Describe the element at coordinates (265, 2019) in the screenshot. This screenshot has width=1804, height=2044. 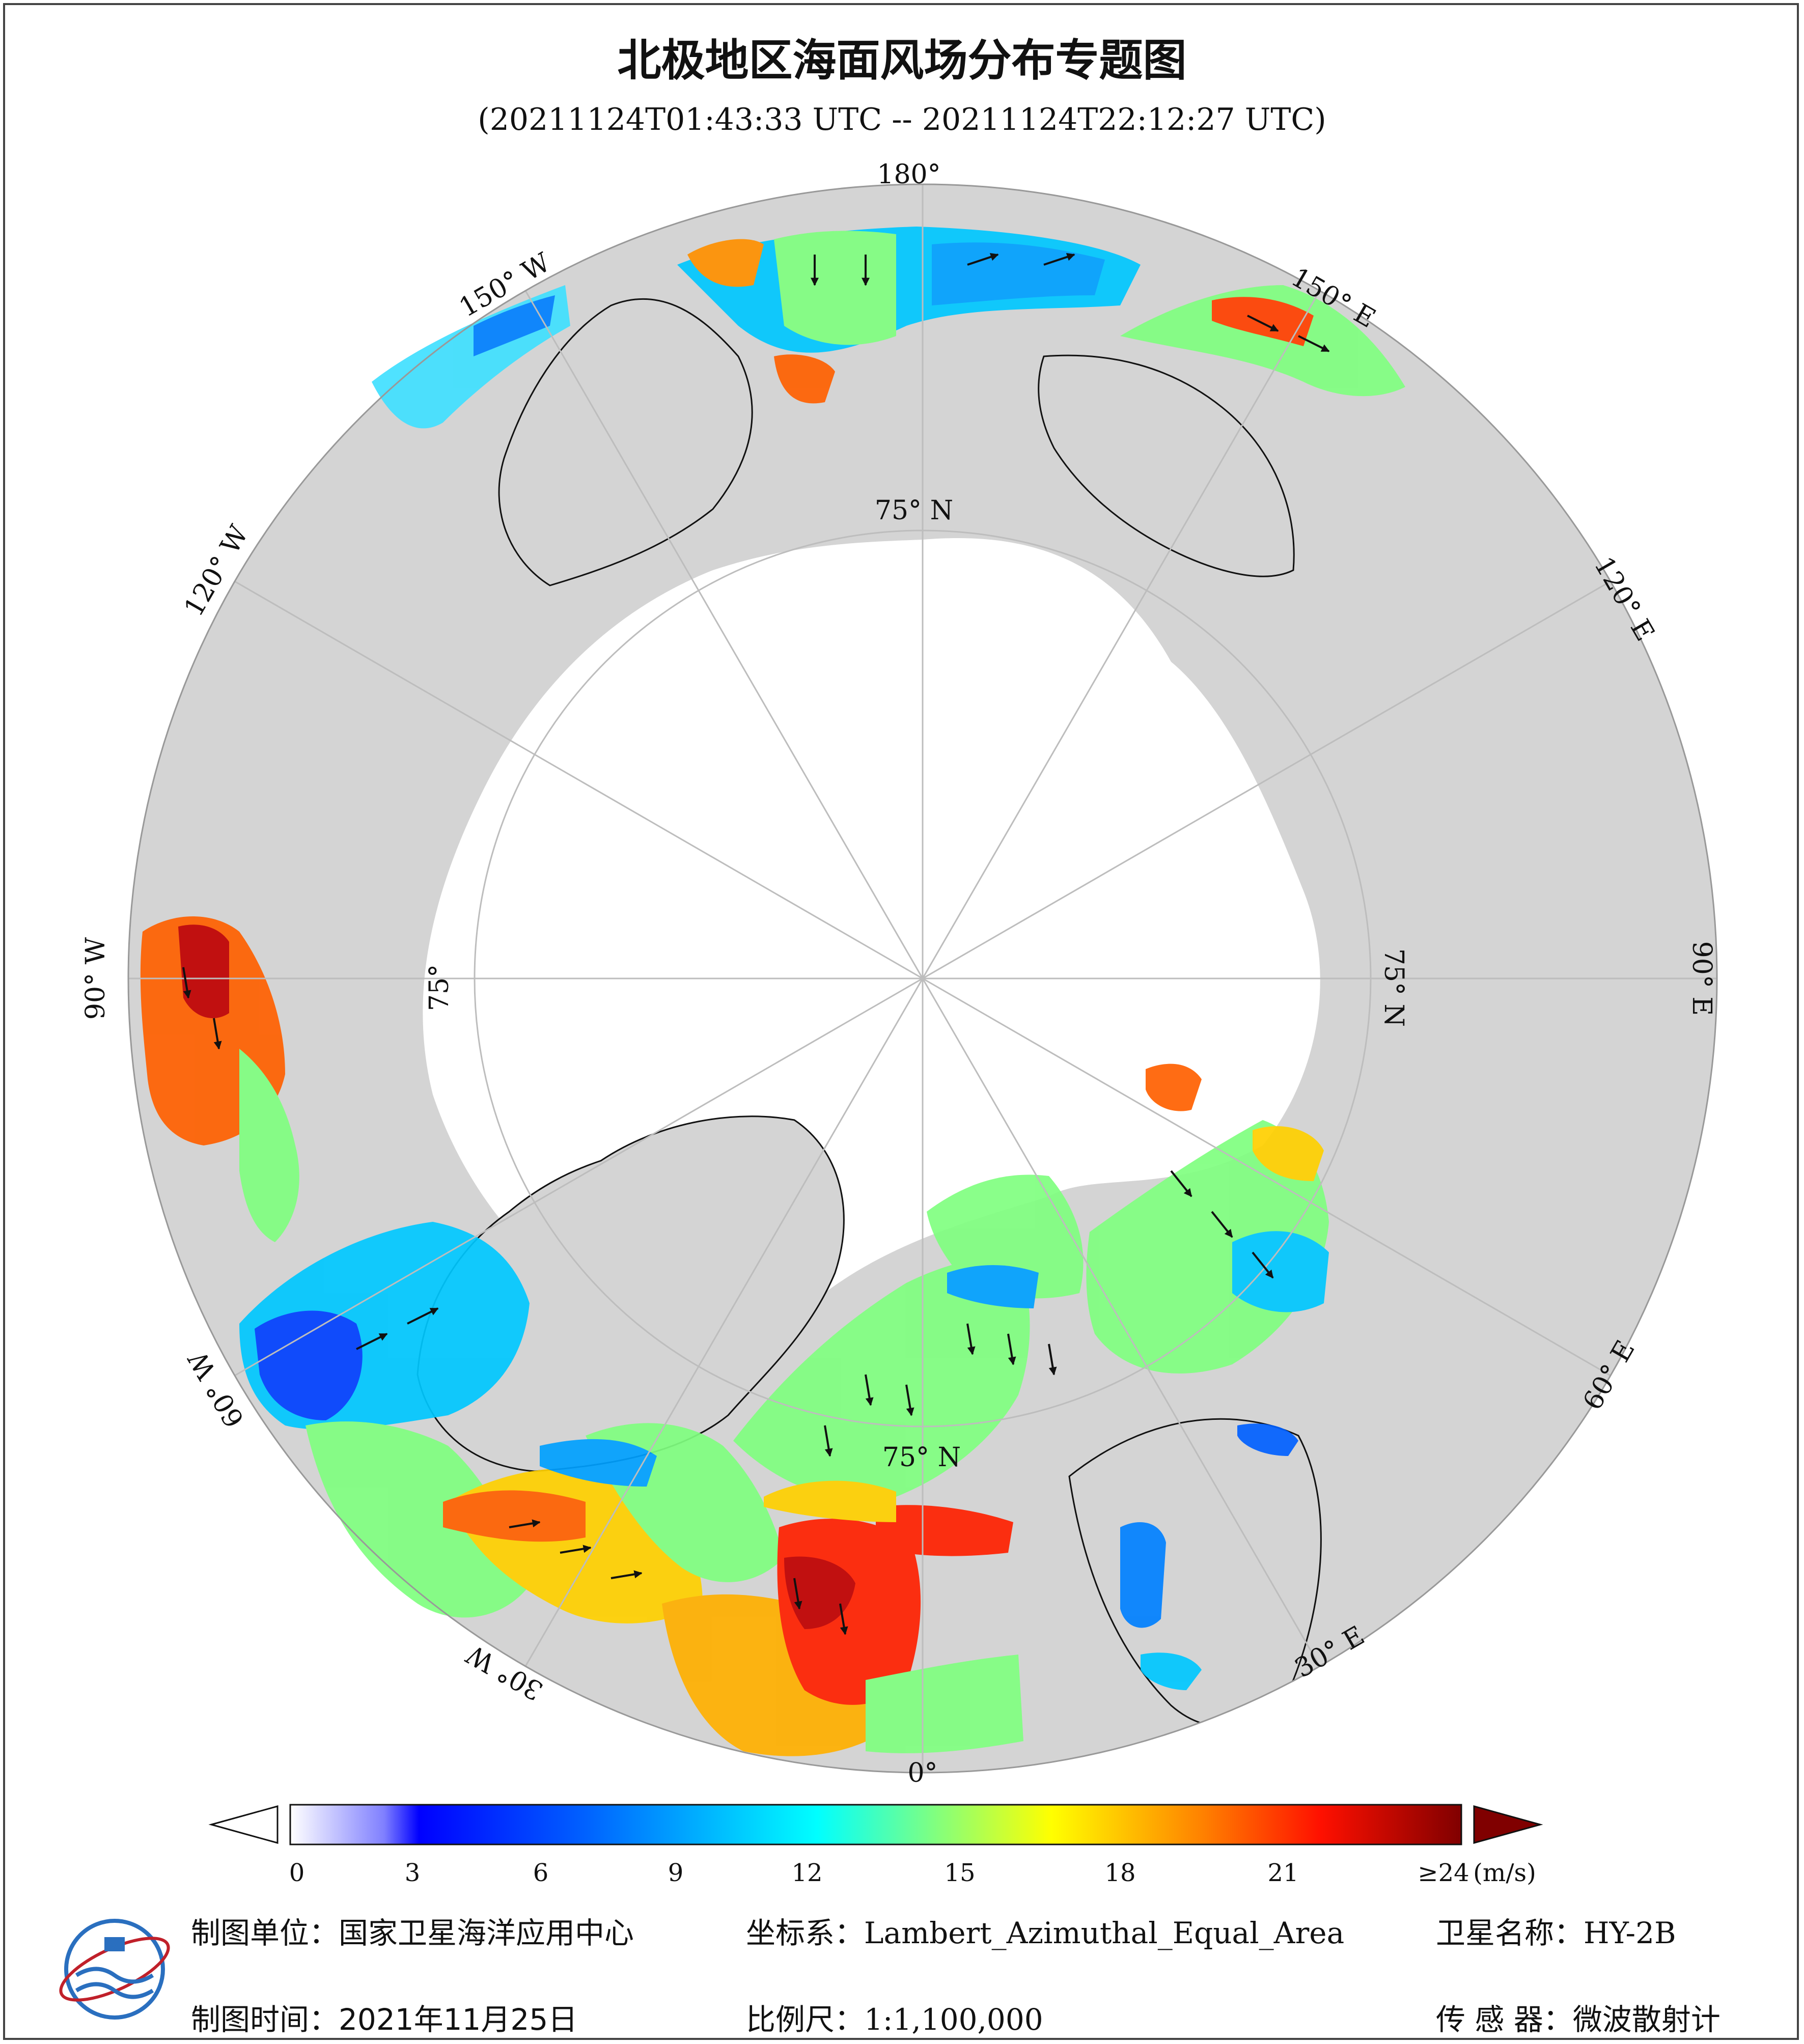
I see `footer-time-label: 制图时间：` at that location.